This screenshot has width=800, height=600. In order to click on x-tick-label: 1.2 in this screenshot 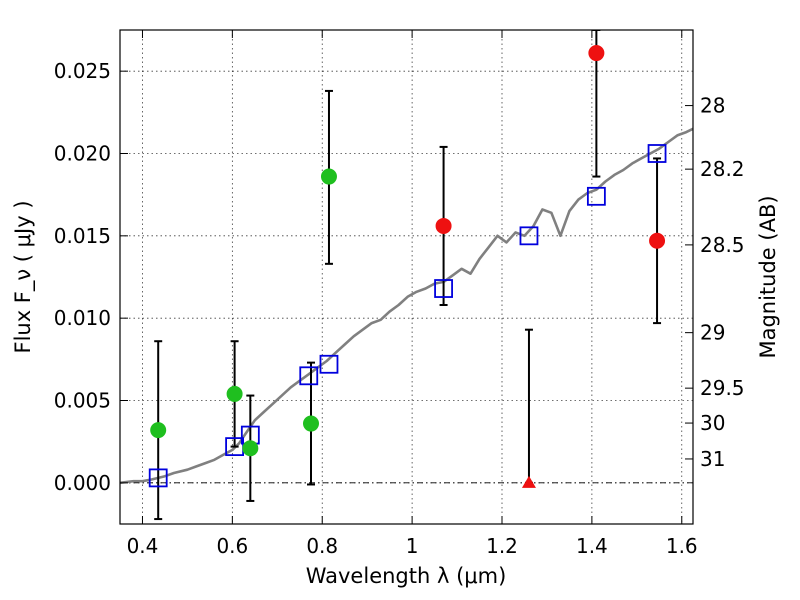, I will do `click(502, 546)`.